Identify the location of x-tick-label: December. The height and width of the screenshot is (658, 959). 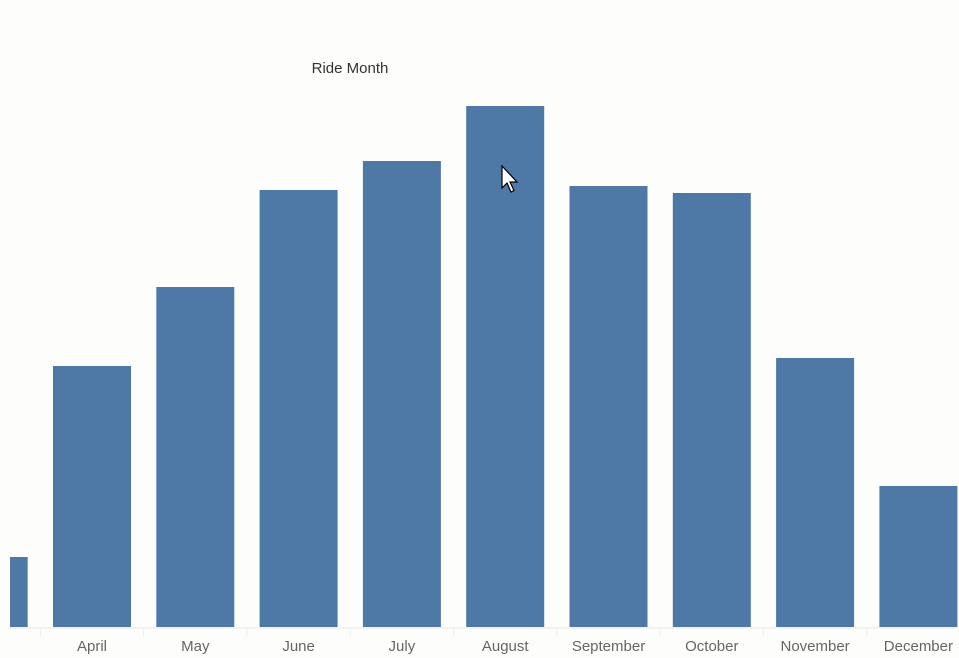
(918, 646).